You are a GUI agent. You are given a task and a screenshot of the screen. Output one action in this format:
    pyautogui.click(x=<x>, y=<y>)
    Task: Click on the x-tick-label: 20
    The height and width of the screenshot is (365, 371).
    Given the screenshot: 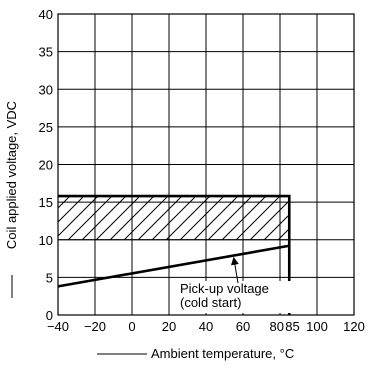 What is the action you would take?
    pyautogui.click(x=169, y=326)
    